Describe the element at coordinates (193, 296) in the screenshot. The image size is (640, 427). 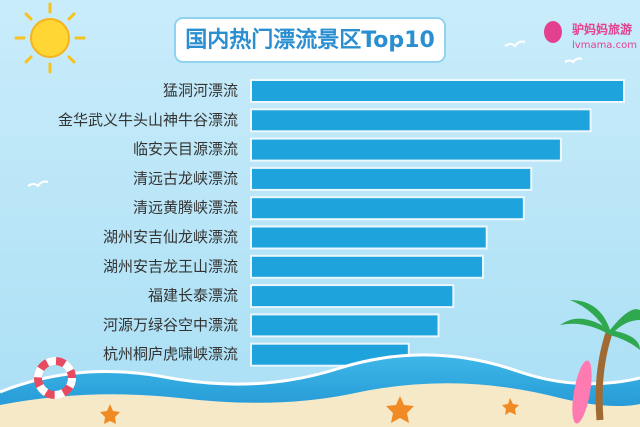
I see `category-label: 福建长泰漂流` at that location.